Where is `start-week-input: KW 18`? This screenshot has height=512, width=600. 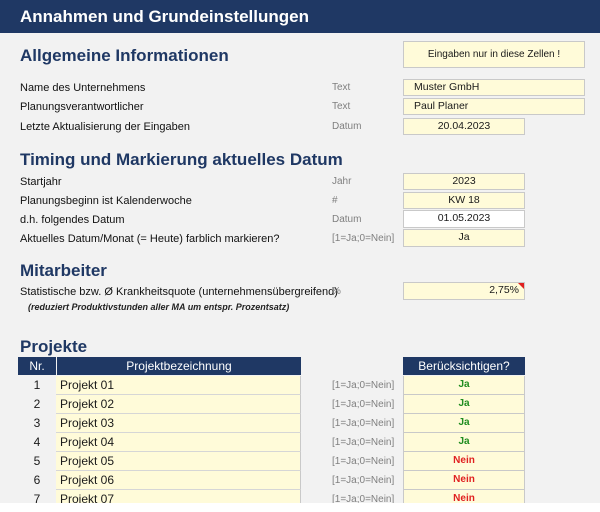
start-week-input: KW 18 is located at coordinates (464, 200).